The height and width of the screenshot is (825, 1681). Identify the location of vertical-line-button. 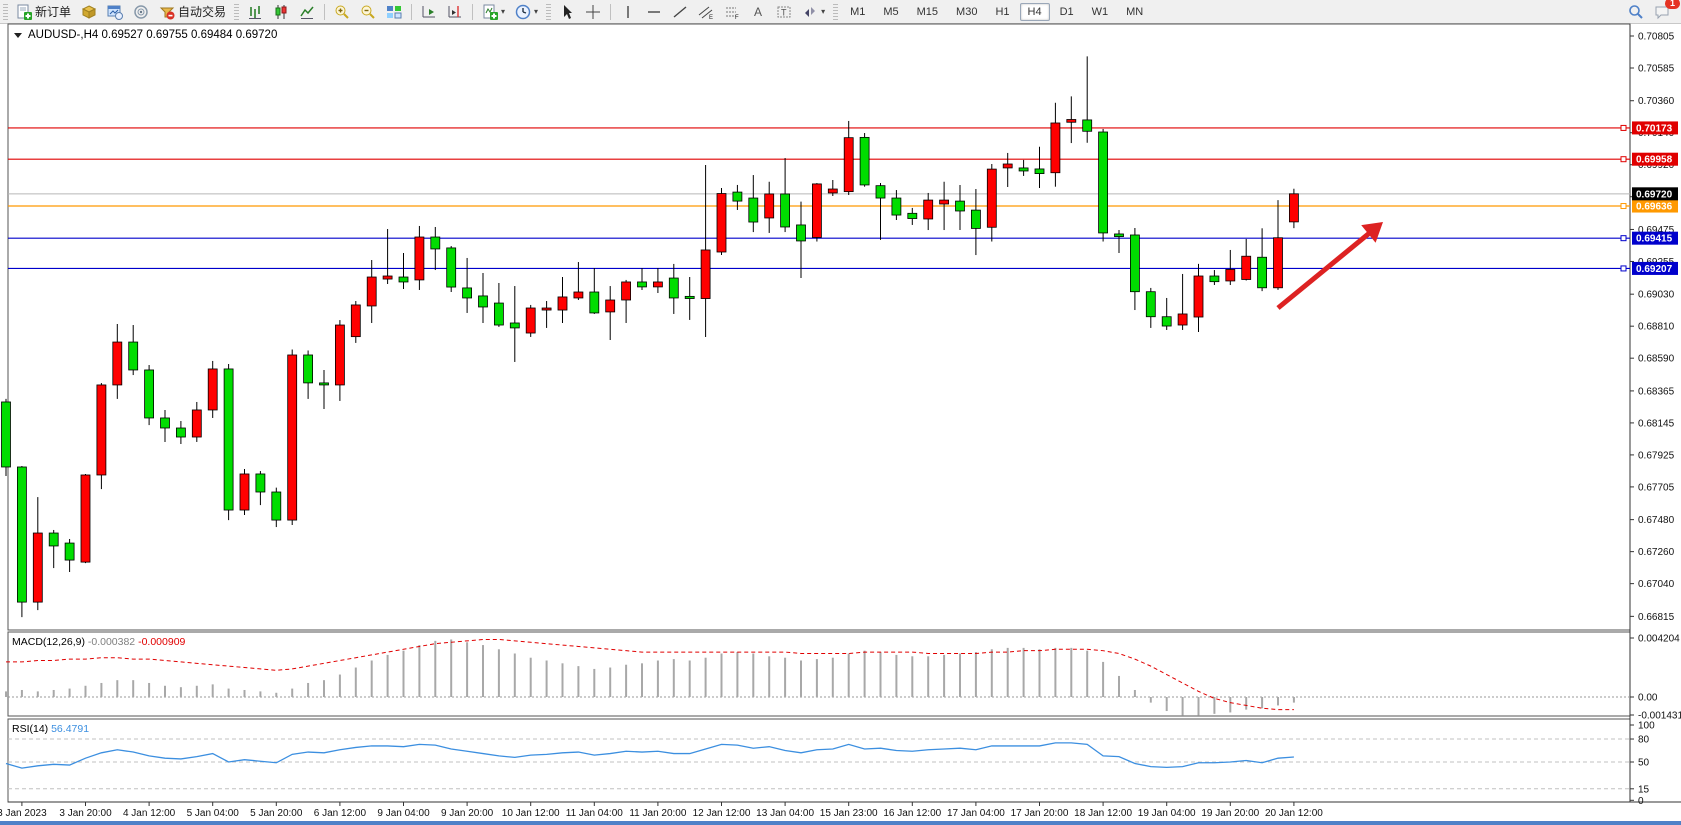
(628, 12).